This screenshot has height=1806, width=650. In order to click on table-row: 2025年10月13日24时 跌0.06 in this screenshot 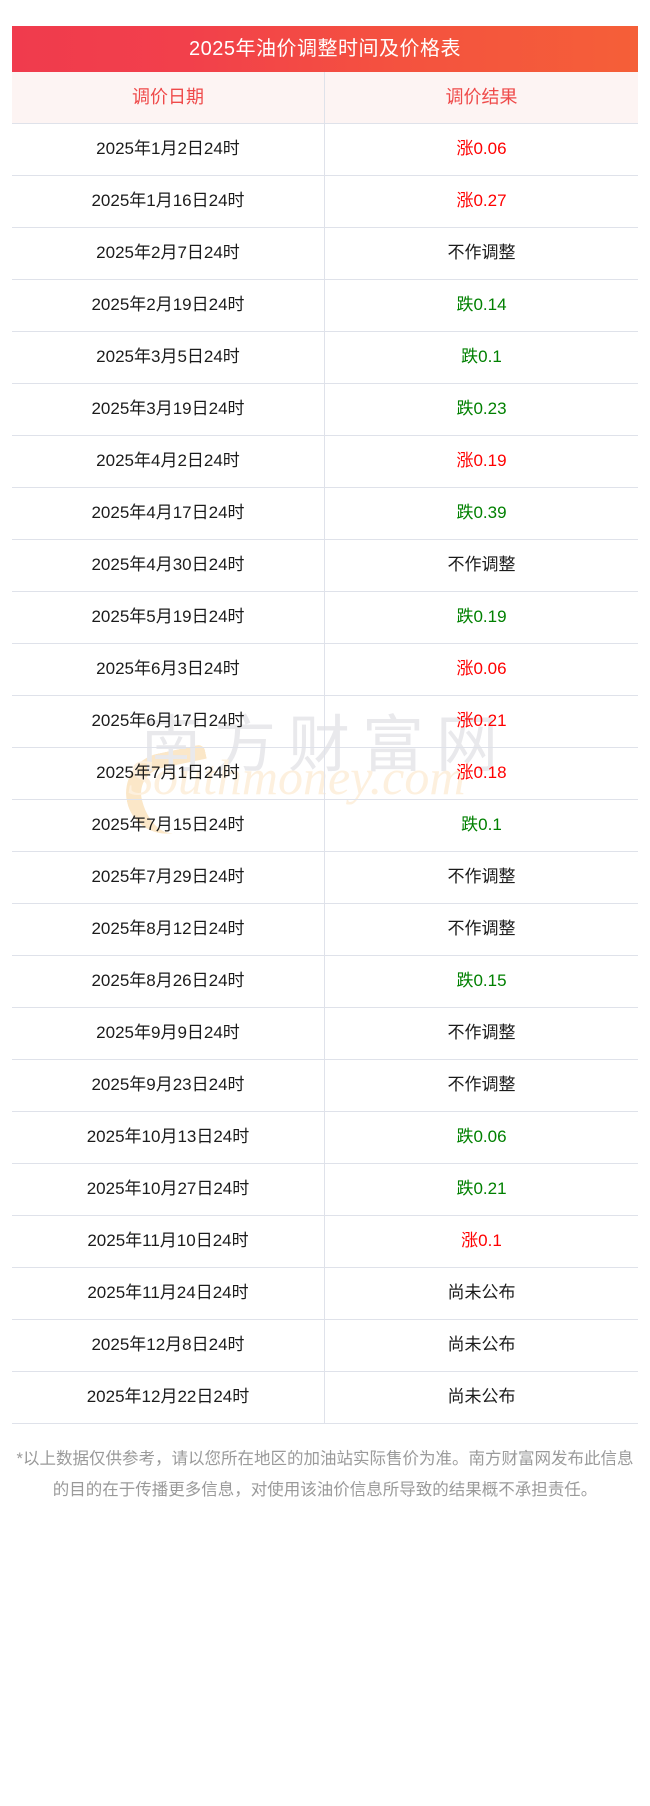, I will do `click(325, 1137)`.